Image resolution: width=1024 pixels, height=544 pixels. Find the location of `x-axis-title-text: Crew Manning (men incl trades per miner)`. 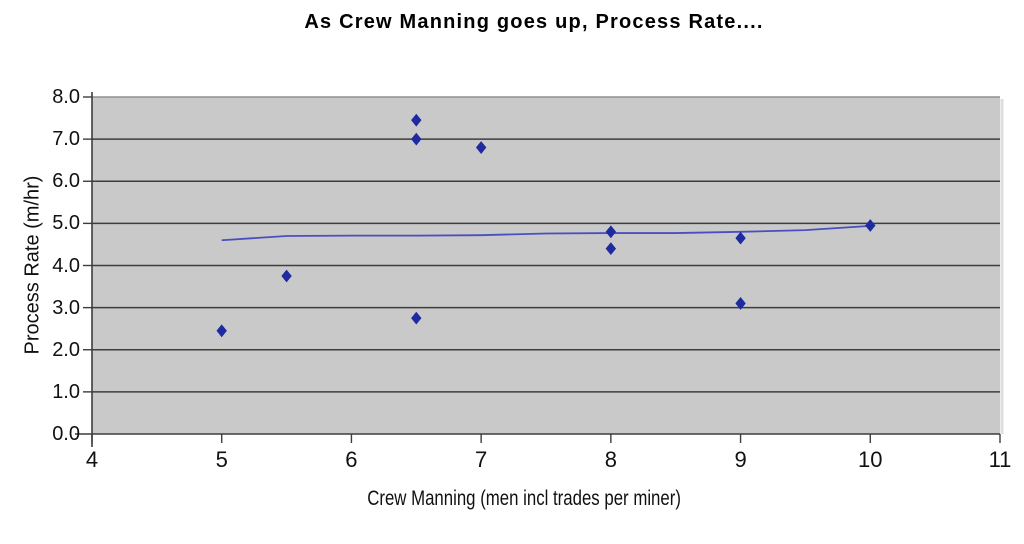

x-axis-title-text: Crew Manning (men incl trades per miner) is located at coordinates (524, 498).